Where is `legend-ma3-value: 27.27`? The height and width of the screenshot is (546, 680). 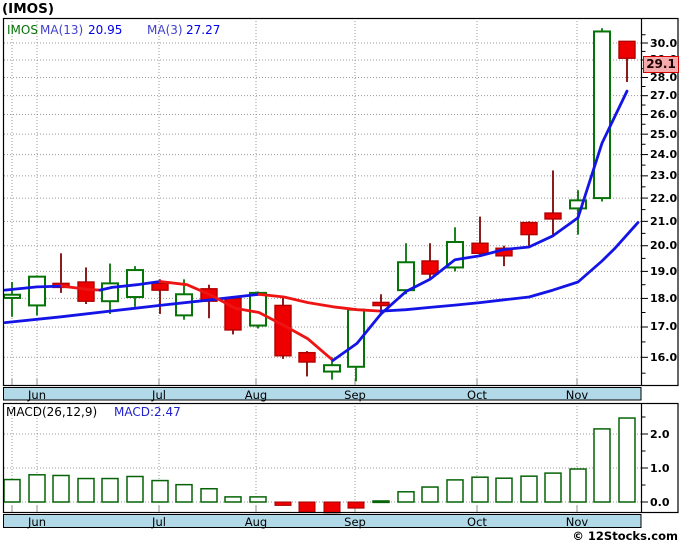
legend-ma3-value: 27.27 is located at coordinates (203, 30).